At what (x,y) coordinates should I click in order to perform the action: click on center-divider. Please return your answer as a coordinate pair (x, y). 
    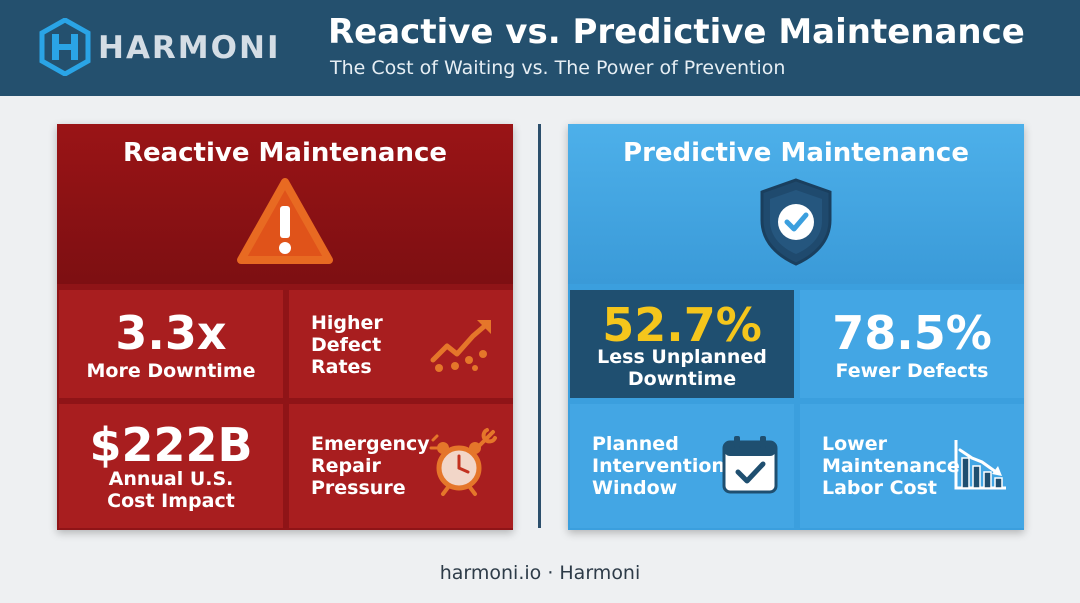
    Looking at the image, I should click on (539, 326).